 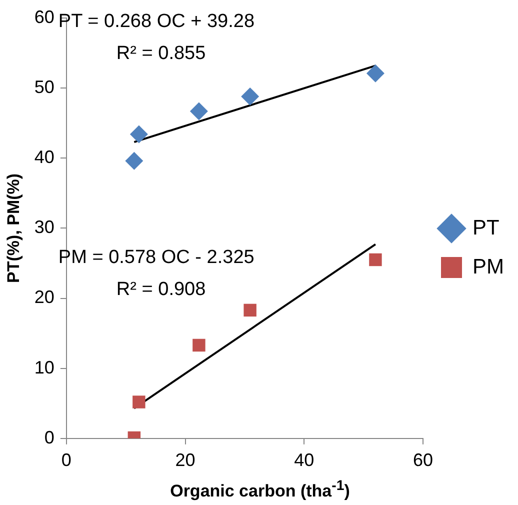 What do you see at coordinates (13, 228) in the screenshot?
I see `y-axis-title: PT(%), PM(%)` at bounding box center [13, 228].